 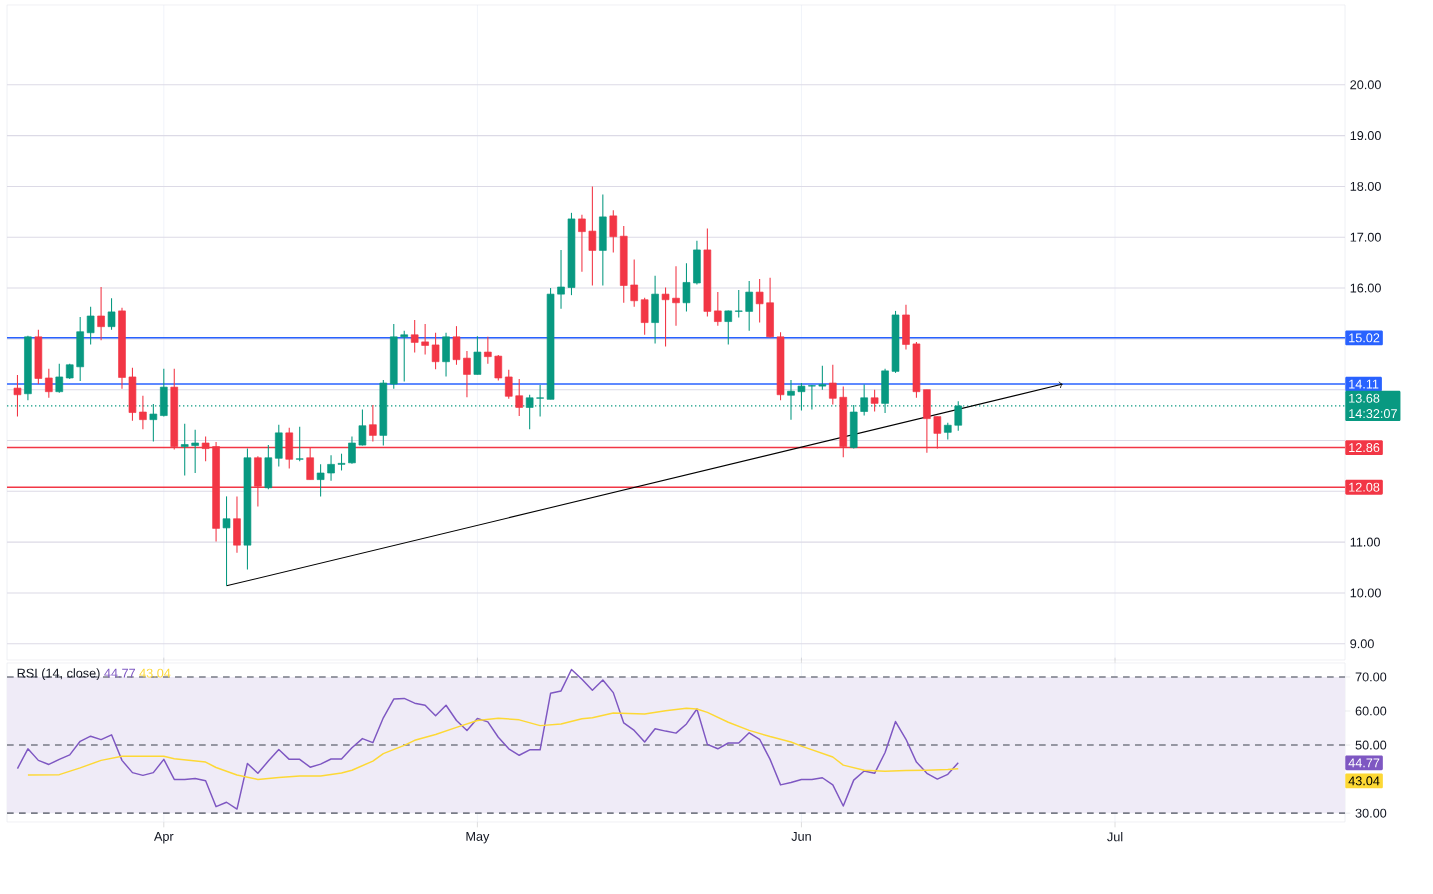 What do you see at coordinates (1115, 837) in the screenshot?
I see `x-tick-label: Jul` at bounding box center [1115, 837].